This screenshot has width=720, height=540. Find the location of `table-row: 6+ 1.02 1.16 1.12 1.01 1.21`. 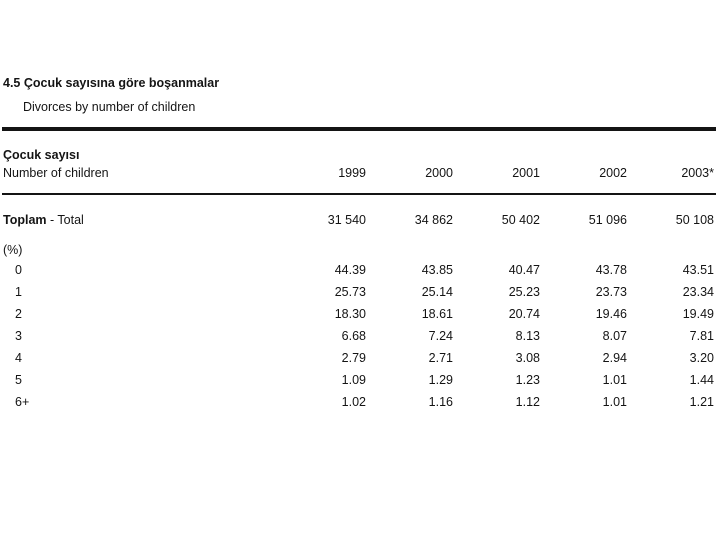

table-row: 6+ 1.02 1.16 1.12 1.01 1.21 is located at coordinates (359, 402).